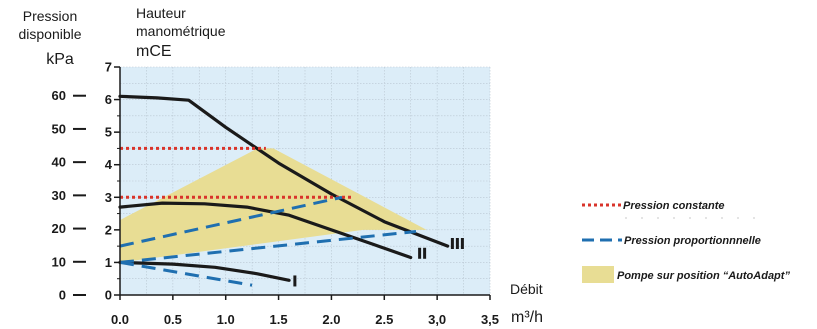 This screenshot has height=329, width=817. What do you see at coordinates (173, 319) in the screenshot?
I see `x-tick-label: 0.5` at bounding box center [173, 319].